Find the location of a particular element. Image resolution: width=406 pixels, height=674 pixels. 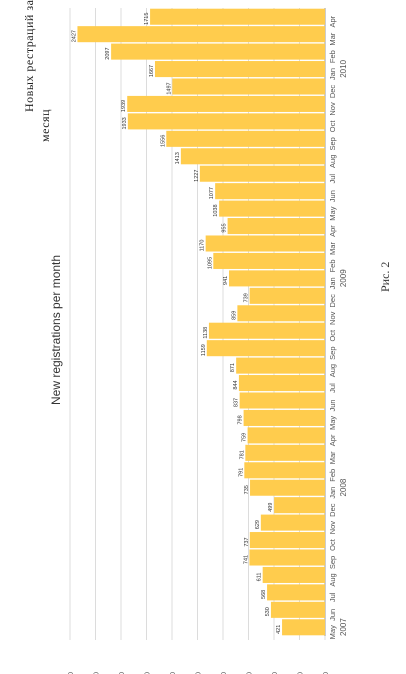

bar-value-label: 1138 is located at coordinates (206, 333).